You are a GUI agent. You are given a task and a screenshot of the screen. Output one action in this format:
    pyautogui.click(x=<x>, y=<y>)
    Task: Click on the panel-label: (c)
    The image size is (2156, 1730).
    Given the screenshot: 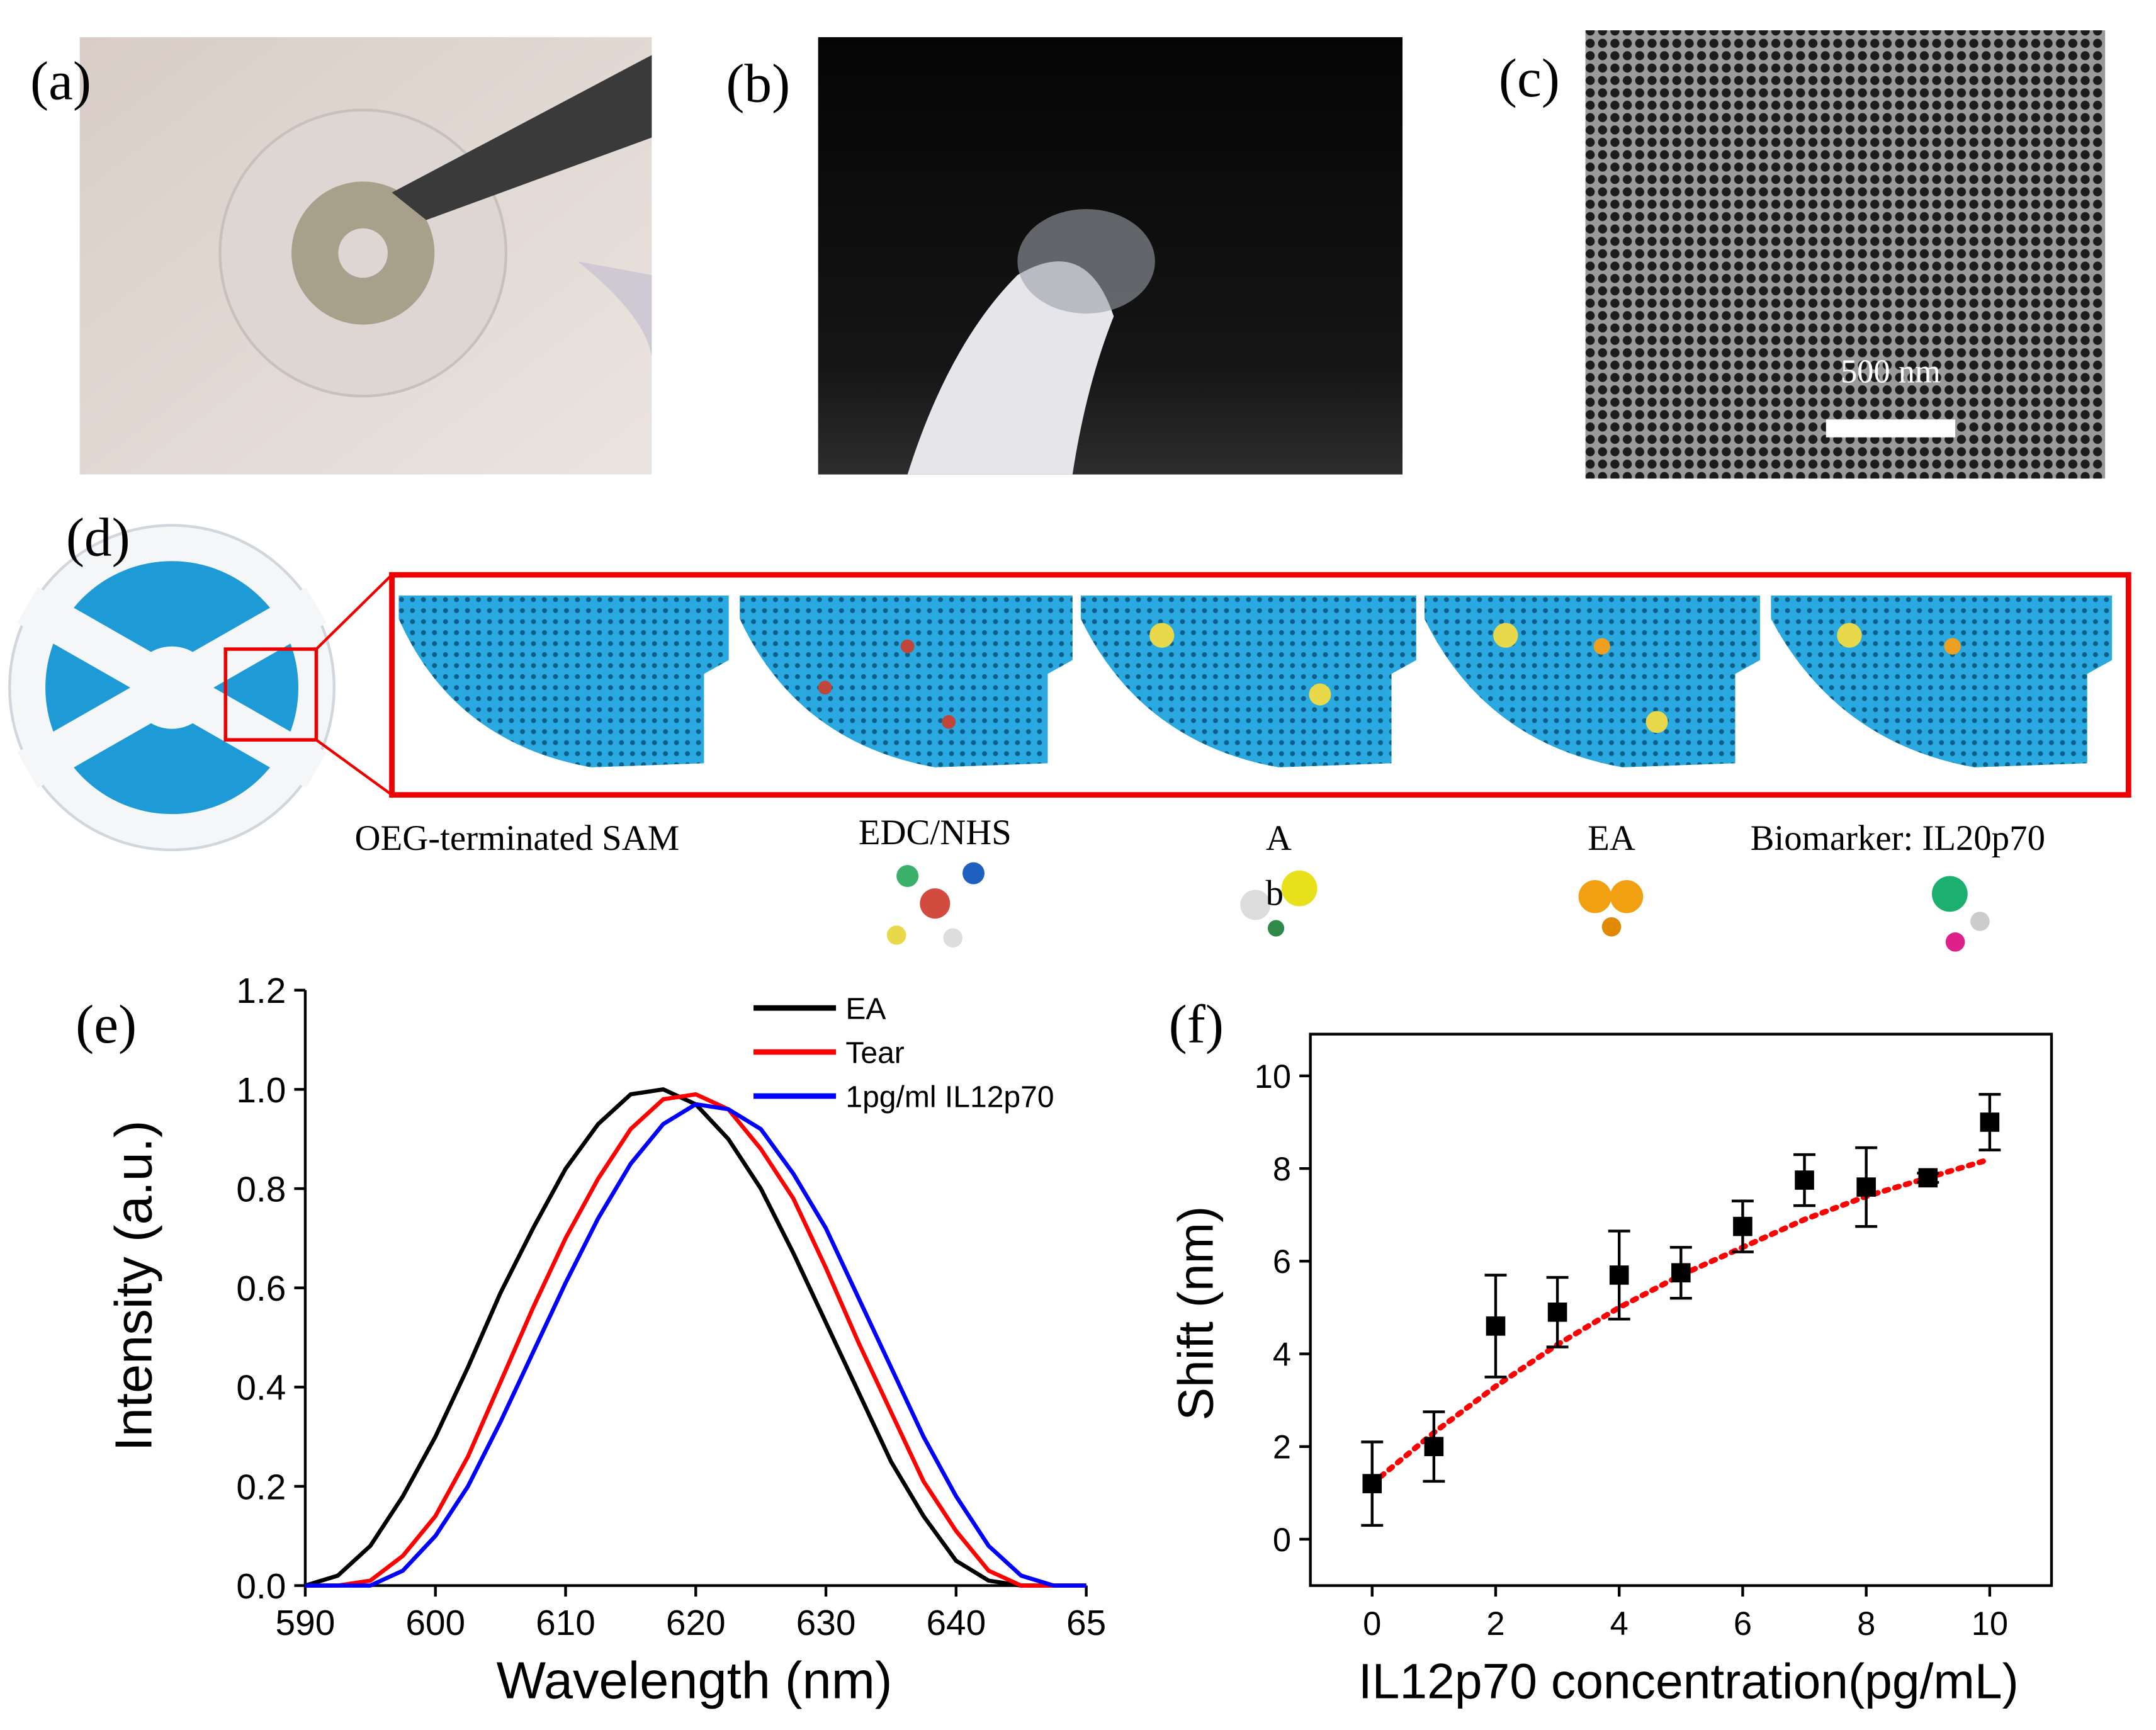 What is the action you would take?
    pyautogui.click(x=1529, y=77)
    